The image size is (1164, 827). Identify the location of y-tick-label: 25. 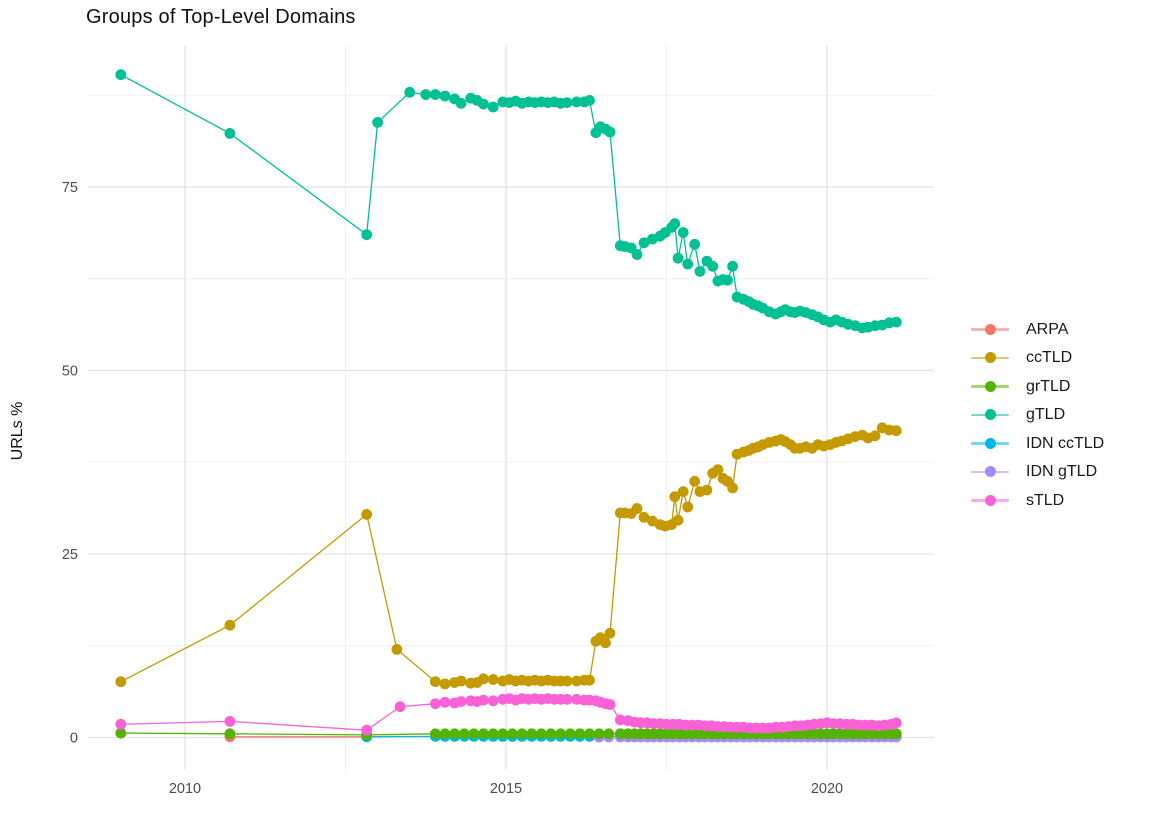
(70, 555).